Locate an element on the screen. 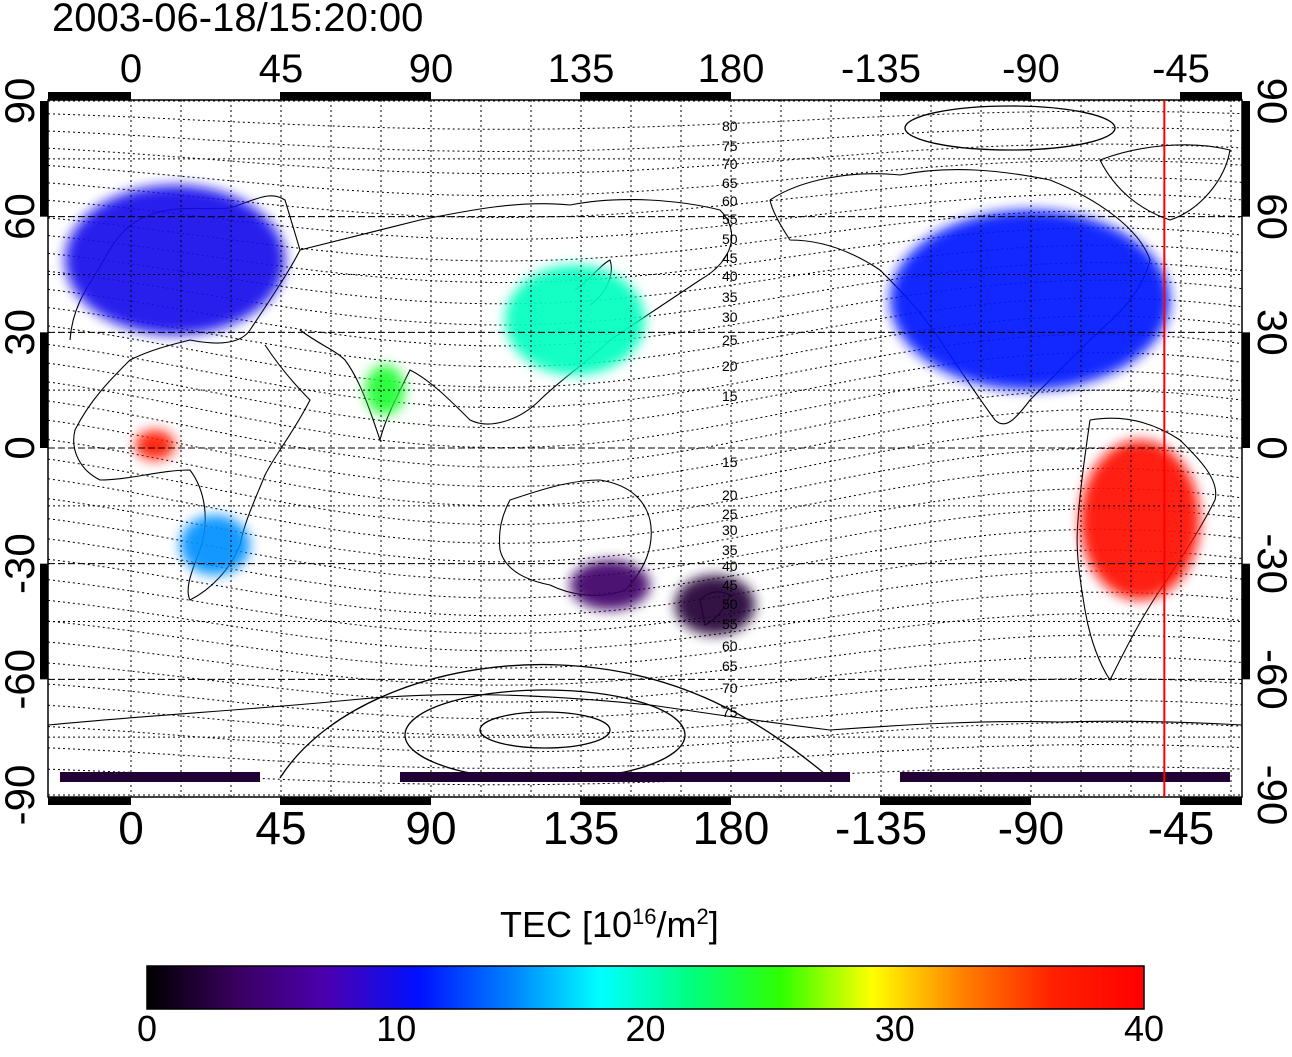  mlat-label-north: 20 is located at coordinates (730, 366).